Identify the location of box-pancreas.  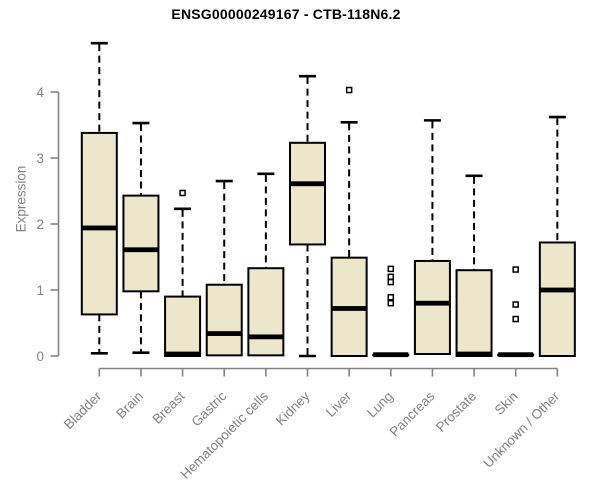
(432, 307).